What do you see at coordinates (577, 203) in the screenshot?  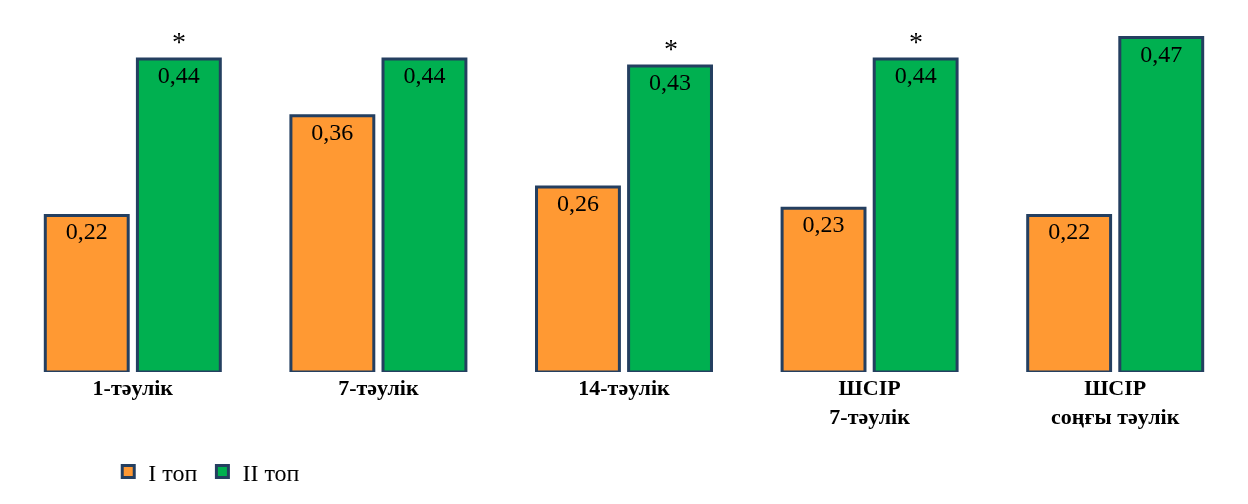 I see `data-label: 0,26` at bounding box center [577, 203].